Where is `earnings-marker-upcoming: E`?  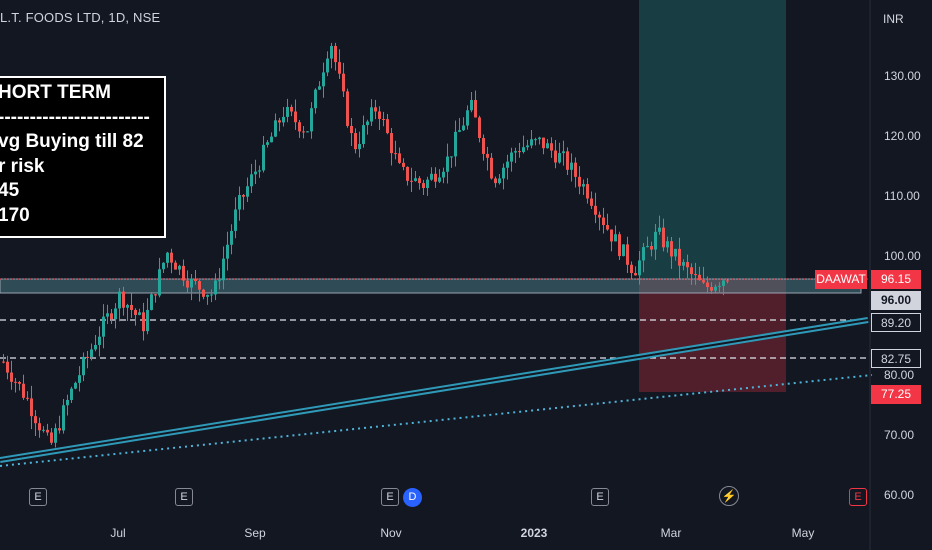 earnings-marker-upcoming: E is located at coordinates (858, 497).